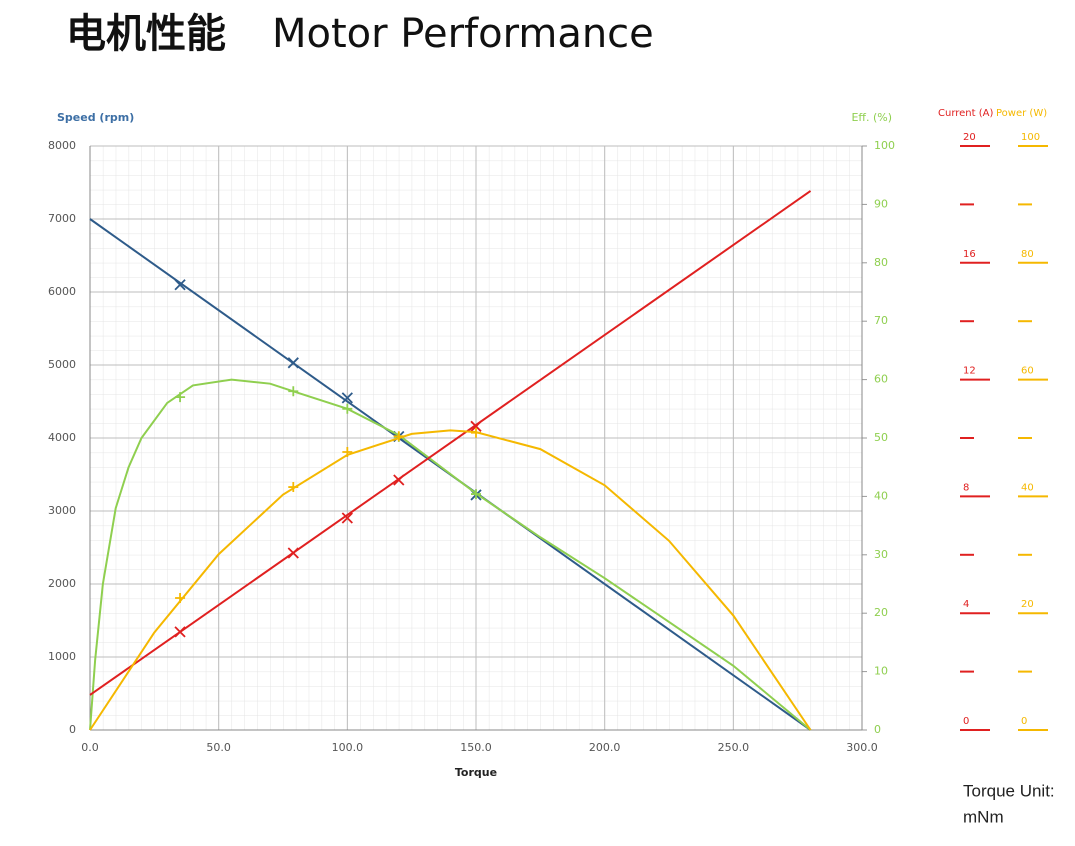  Describe the element at coordinates (476, 747) in the screenshot. I see `x-tick-label: 150.0` at that location.